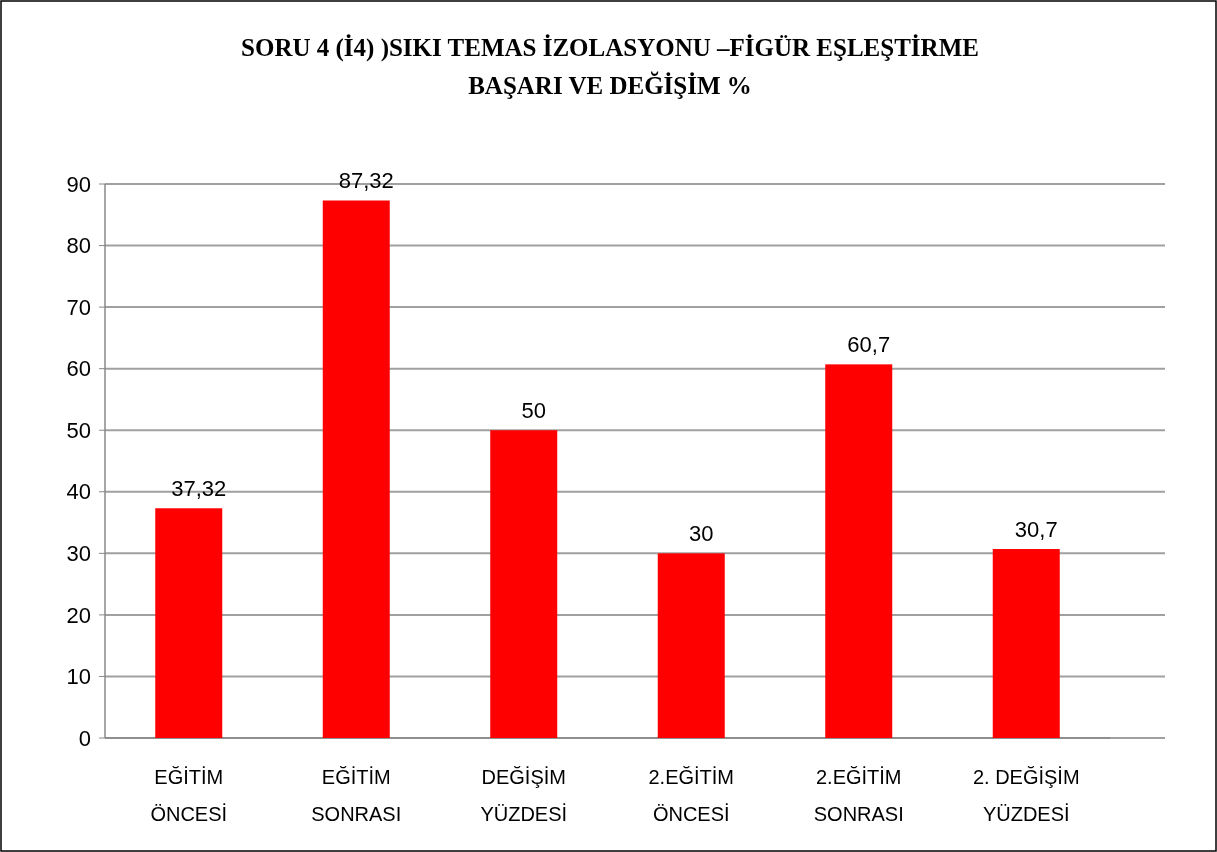  Describe the element at coordinates (356, 795) in the screenshot. I see `x-tick-label: EĞİTİM SONRASI` at that location.